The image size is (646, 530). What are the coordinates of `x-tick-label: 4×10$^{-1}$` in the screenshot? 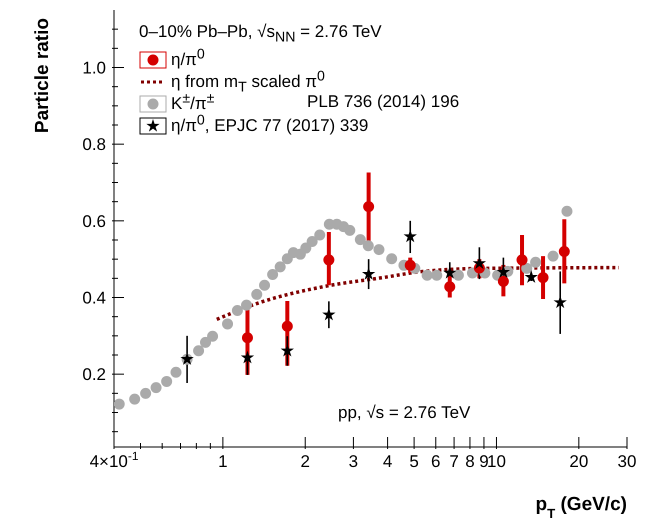 It's located at (114, 460).